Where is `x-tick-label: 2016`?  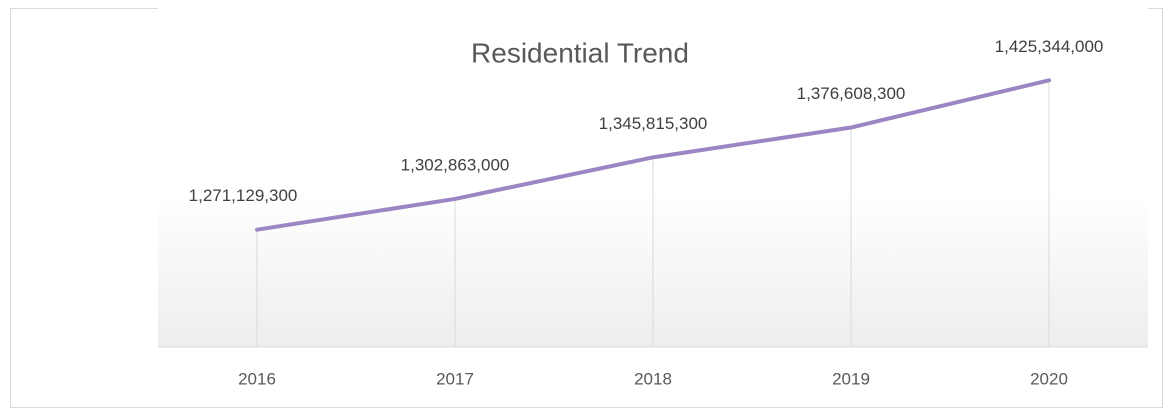
x-tick-label: 2016 is located at coordinates (257, 378).